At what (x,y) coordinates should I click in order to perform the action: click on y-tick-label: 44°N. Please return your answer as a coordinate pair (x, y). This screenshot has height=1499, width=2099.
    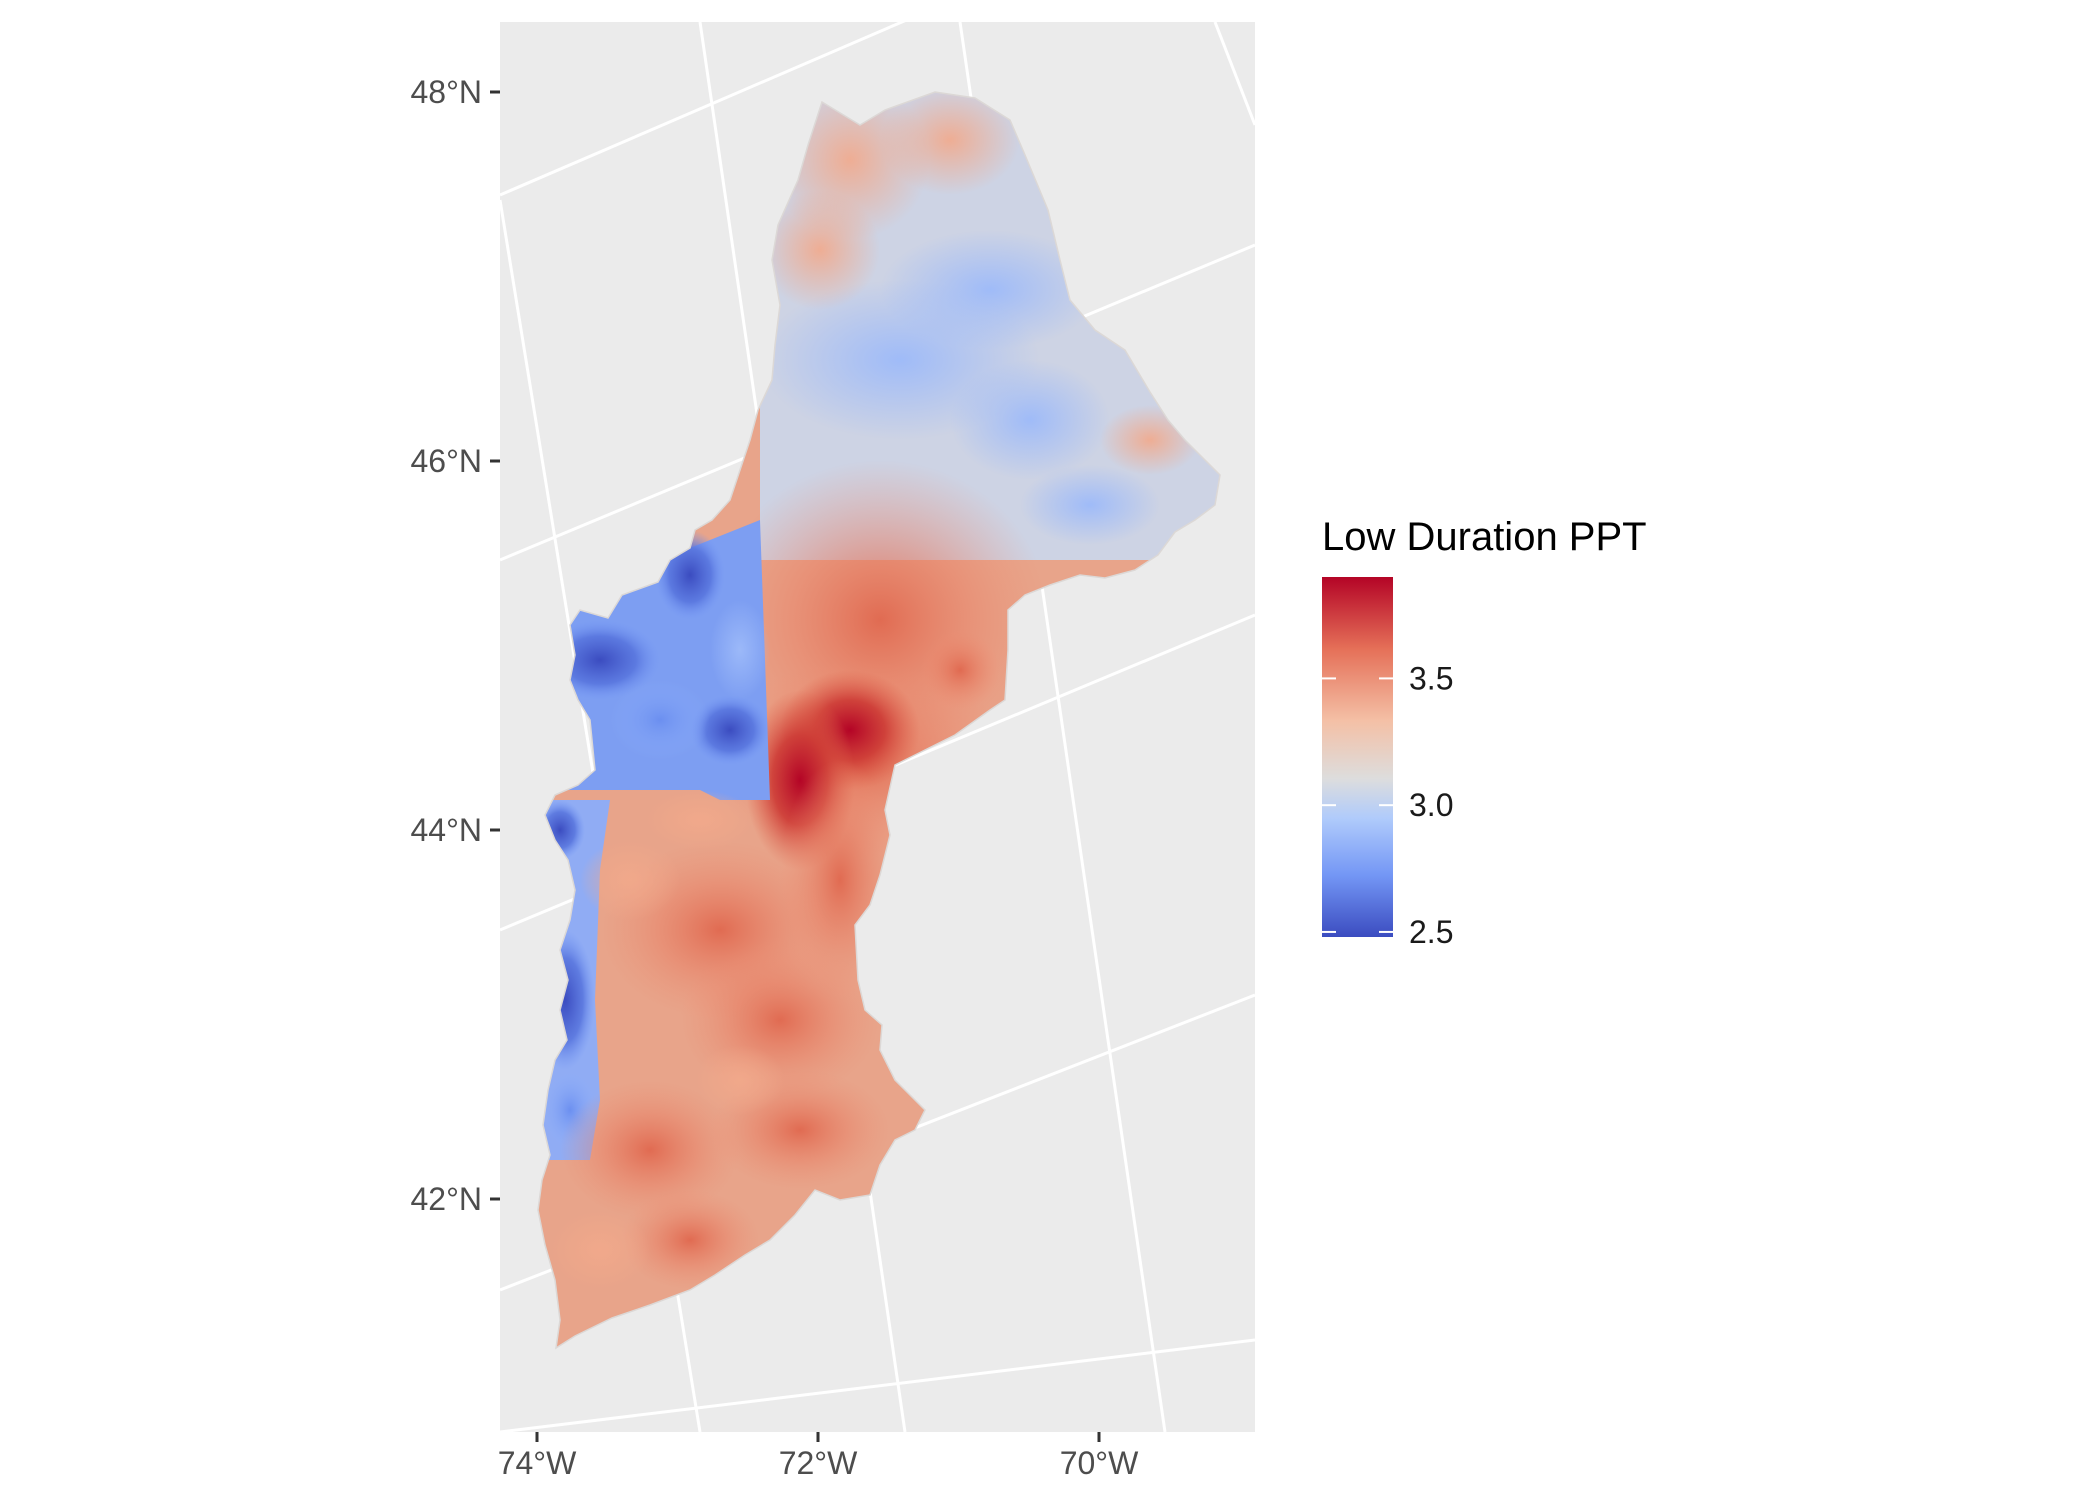
    Looking at the image, I should click on (447, 830).